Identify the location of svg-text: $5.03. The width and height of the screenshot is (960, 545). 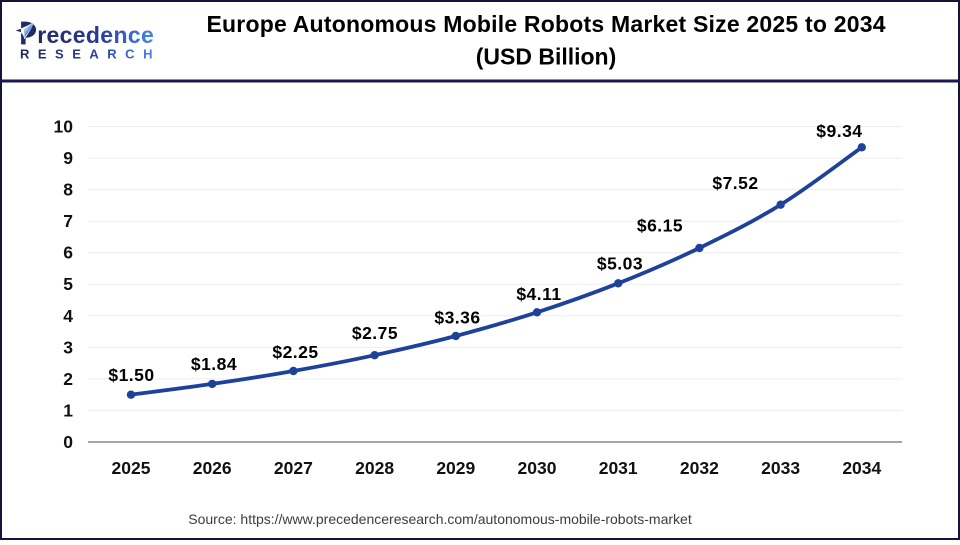
(620, 264).